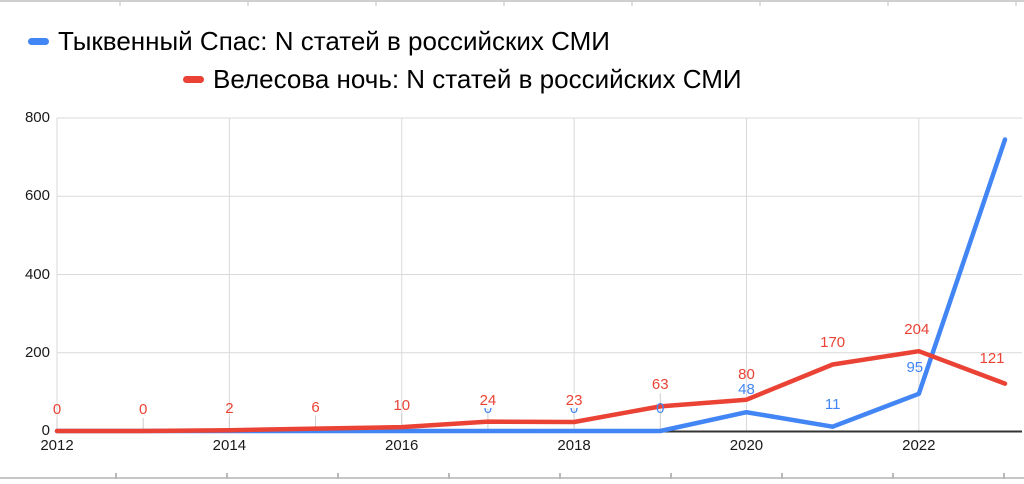 This screenshot has width=1024, height=484. Describe the element at coordinates (917, 330) in the screenshot. I see `data-label: 204` at that location.